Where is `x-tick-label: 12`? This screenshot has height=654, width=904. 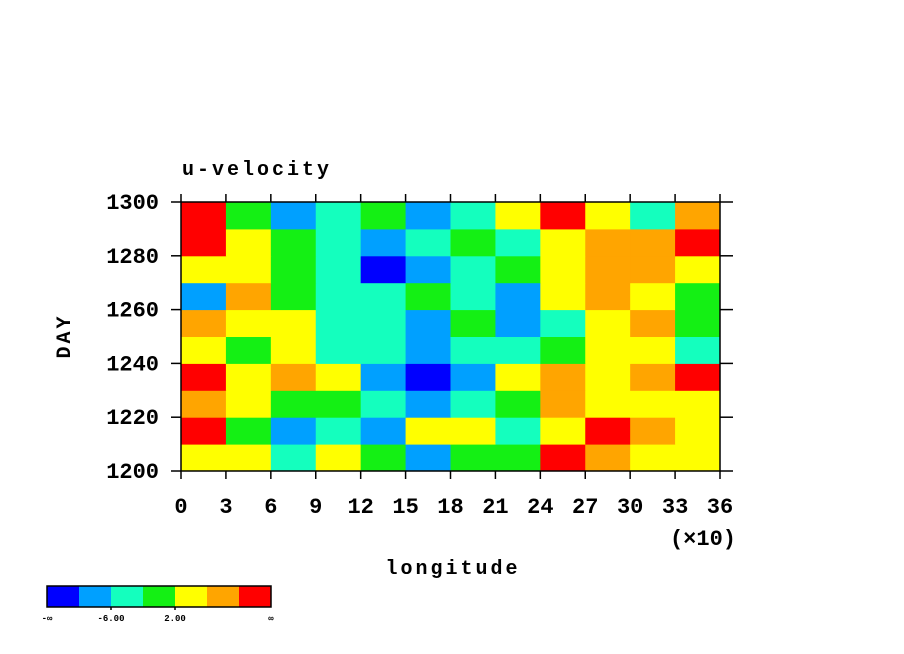 x-tick-label: 12 is located at coordinates (360, 507).